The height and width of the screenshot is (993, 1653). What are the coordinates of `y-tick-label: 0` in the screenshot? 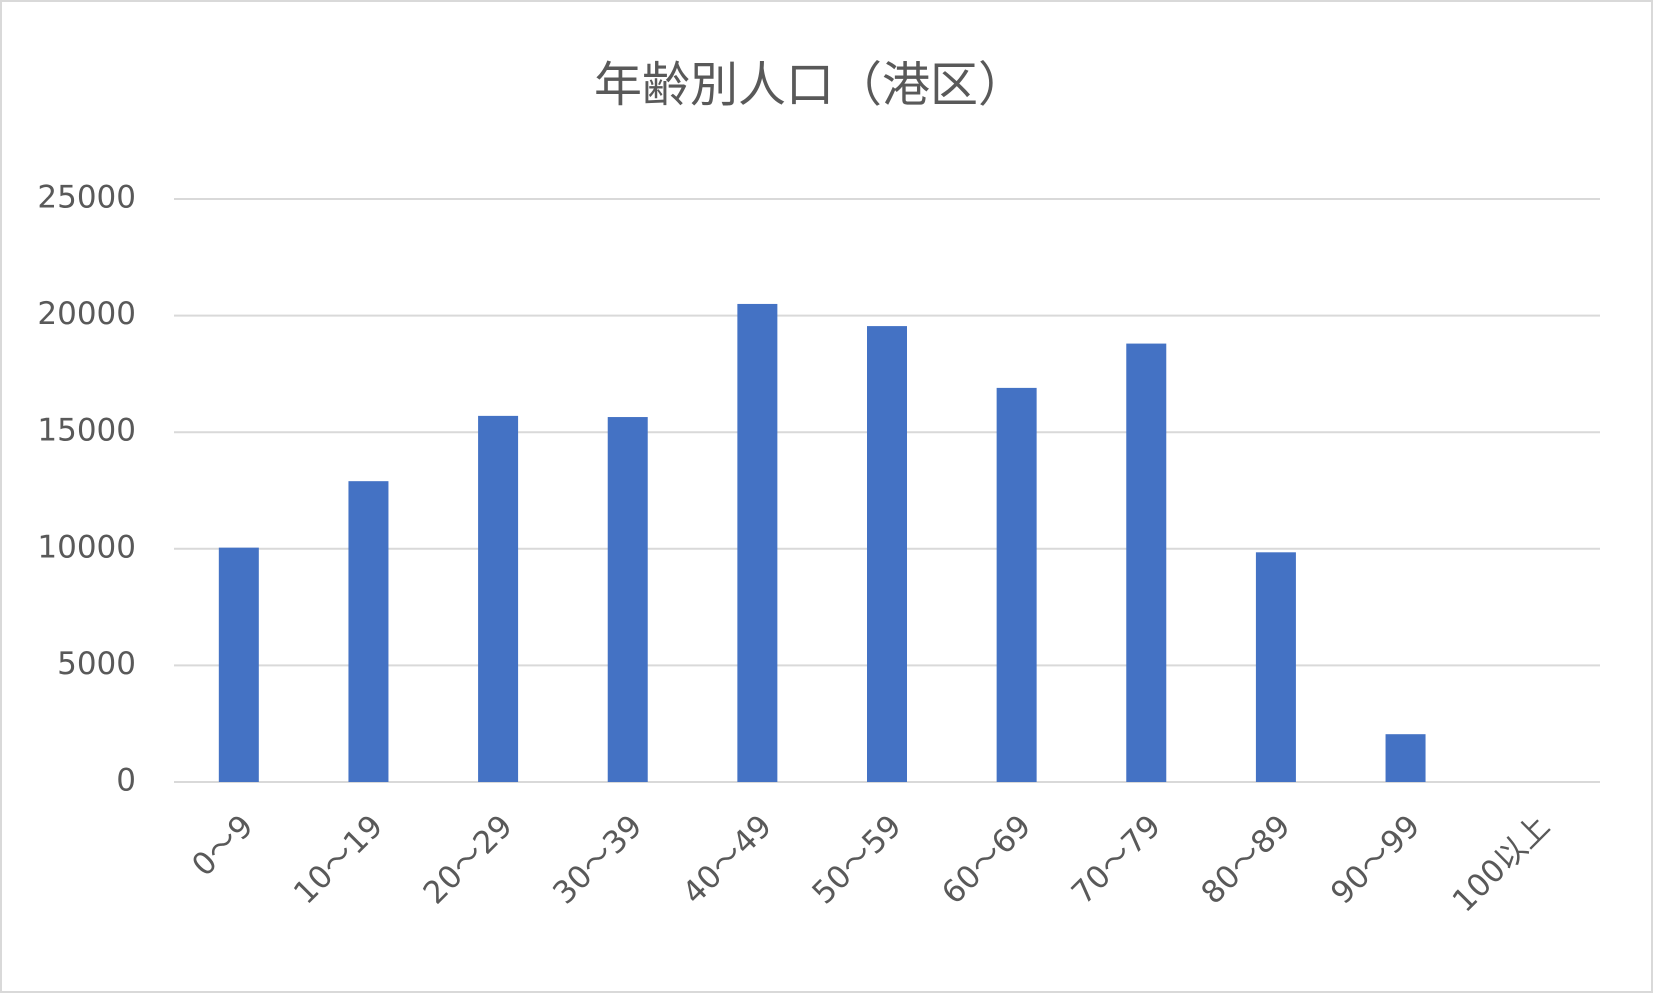 It's located at (126, 781).